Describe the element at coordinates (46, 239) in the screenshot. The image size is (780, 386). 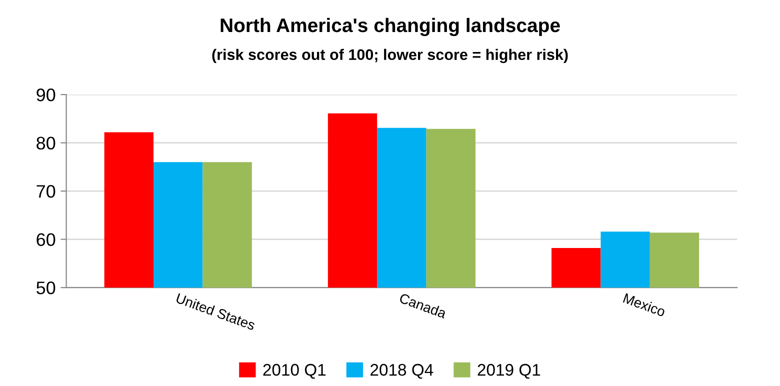
I see `y-tick-label: 60` at that location.